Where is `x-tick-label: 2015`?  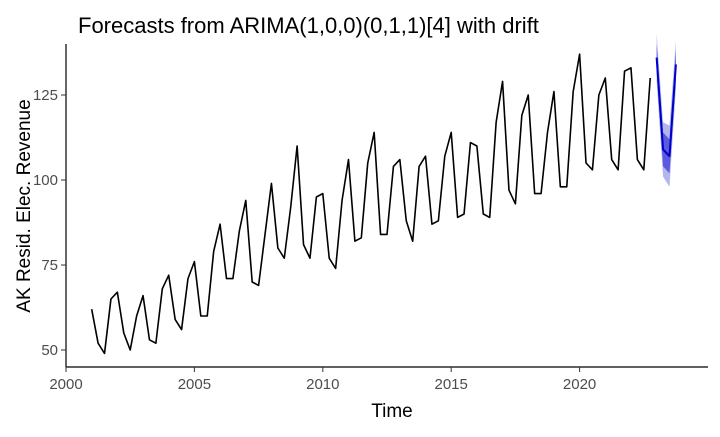
x-tick-label: 2015 is located at coordinates (451, 384).